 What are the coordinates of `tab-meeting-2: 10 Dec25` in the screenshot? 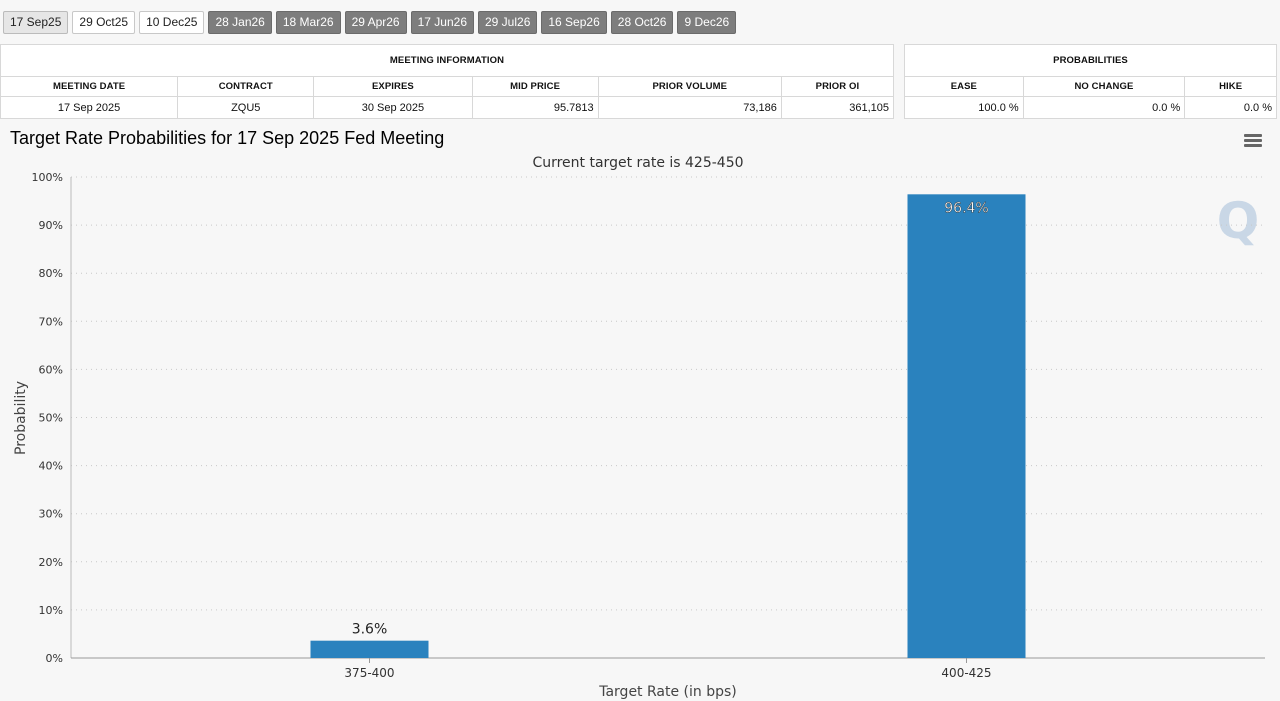 It's located at (172, 22).